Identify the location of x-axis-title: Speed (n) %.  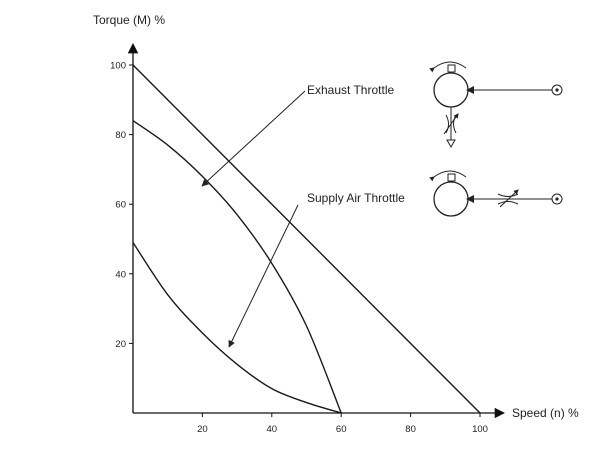
(545, 413).